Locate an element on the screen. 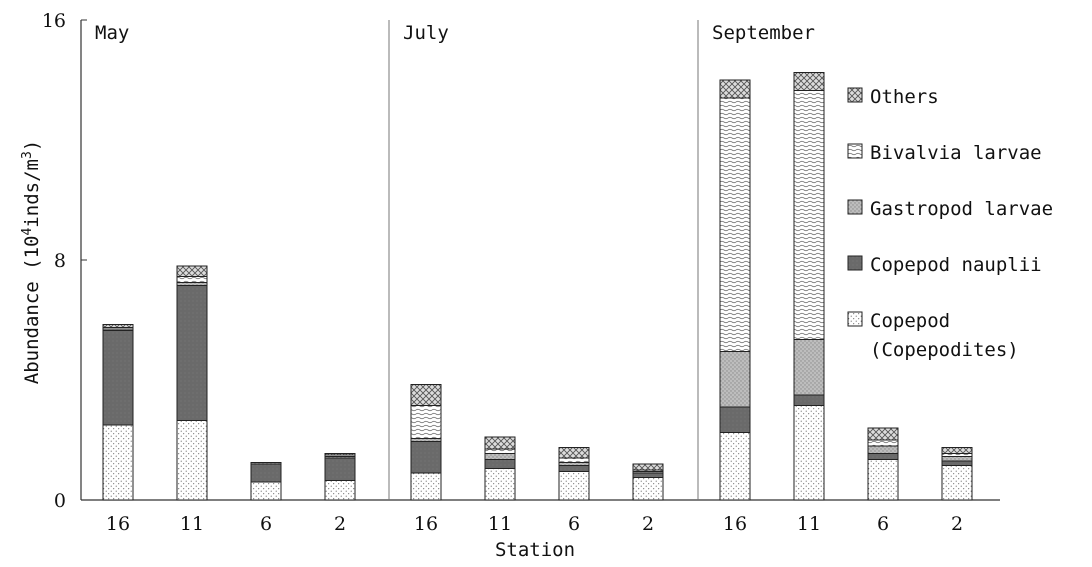 The image size is (1092, 567). y-axis-ticks: 0 8 16 is located at coordinates (64, 261).